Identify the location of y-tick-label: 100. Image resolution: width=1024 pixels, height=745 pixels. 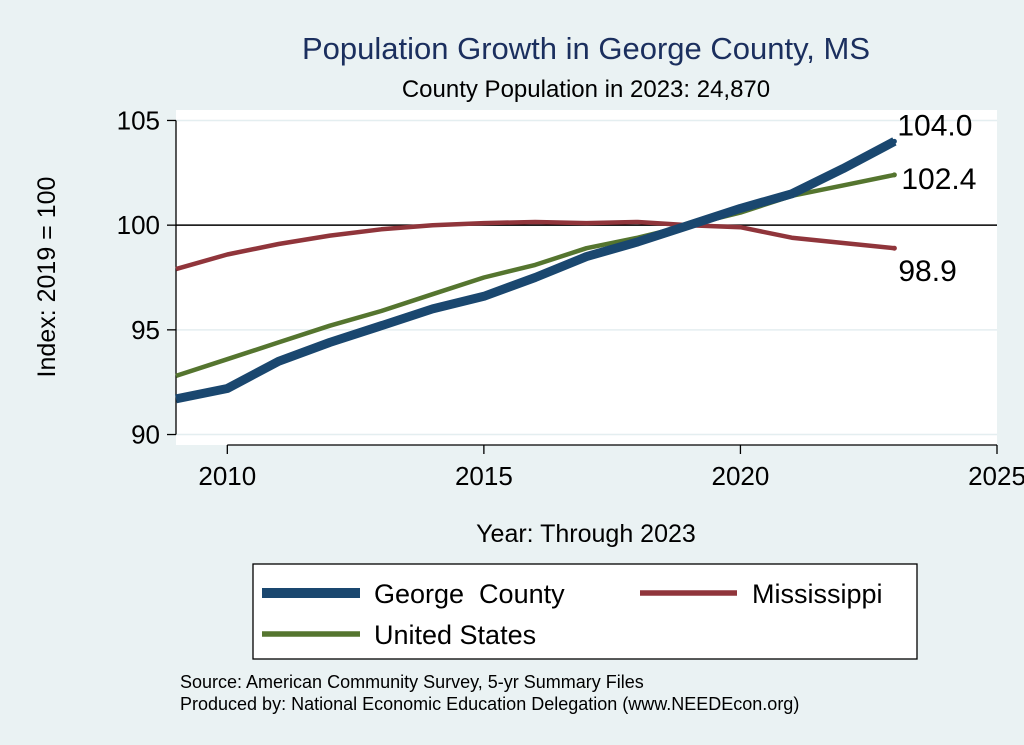
(138, 225).